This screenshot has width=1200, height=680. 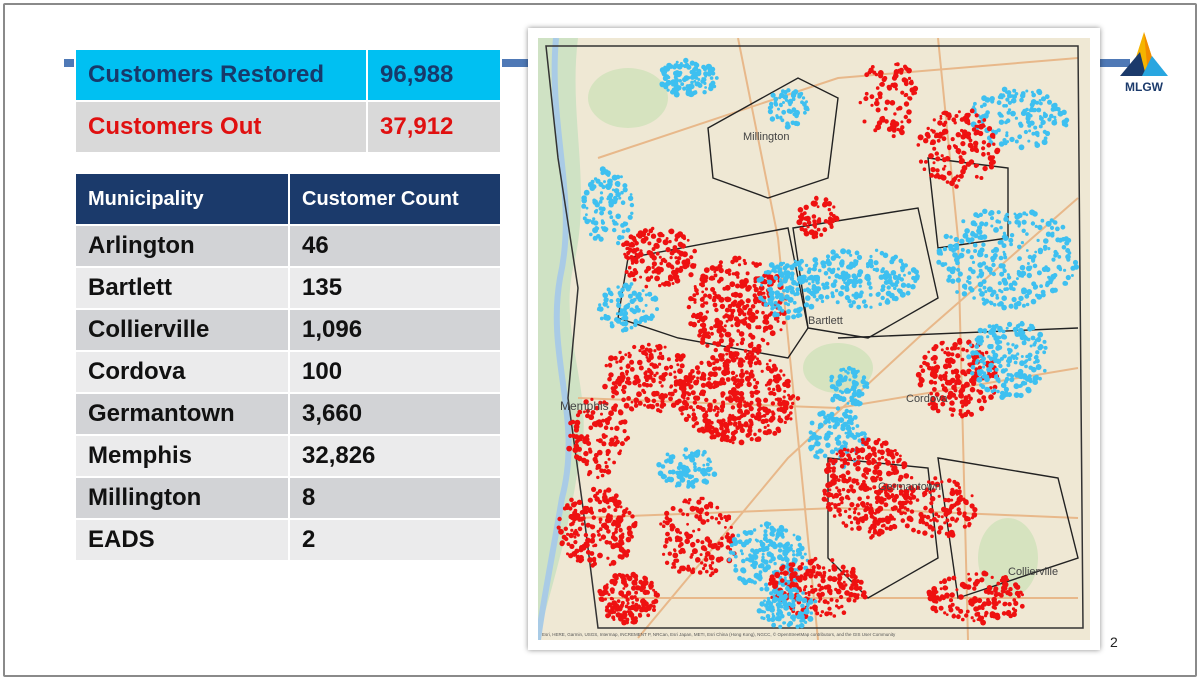 I want to click on map-label-bartlett: Bartlett, so click(x=825, y=321).